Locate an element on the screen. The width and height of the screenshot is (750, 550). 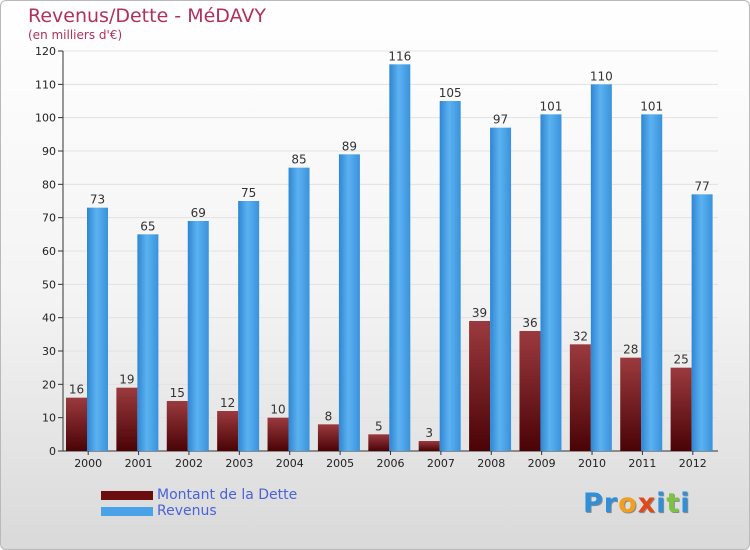
x-tick-label: 2009 is located at coordinates (542, 463).